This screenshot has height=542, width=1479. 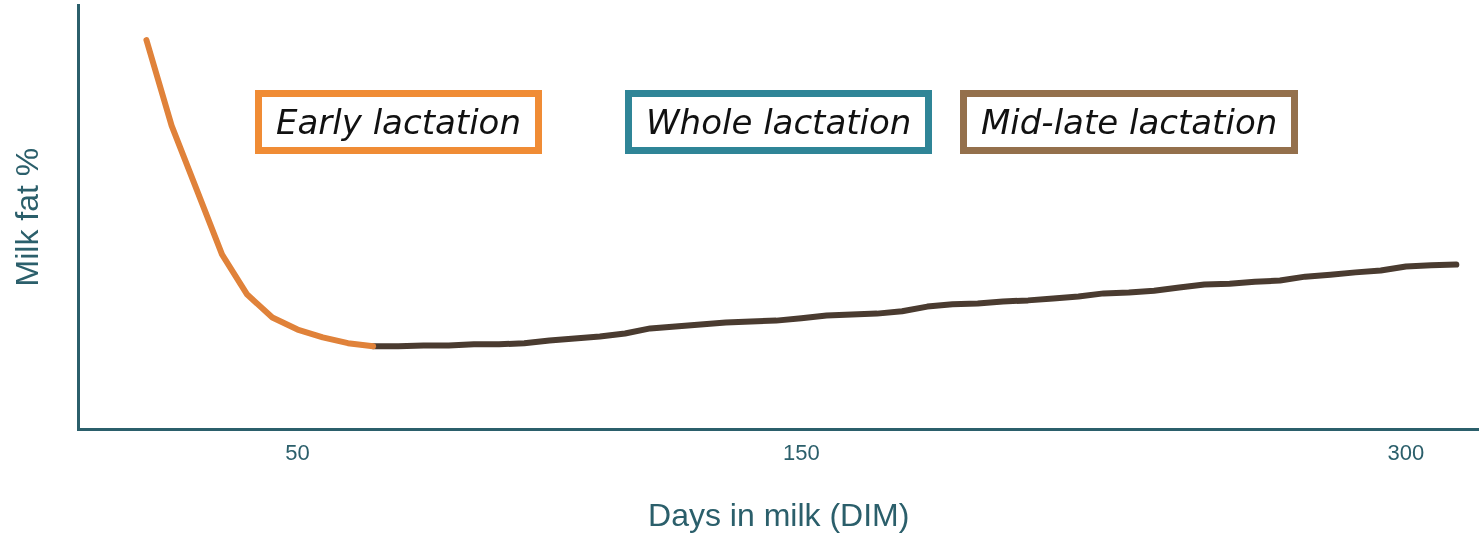 What do you see at coordinates (297, 453) in the screenshot?
I see `x-tick-label: 50` at bounding box center [297, 453].